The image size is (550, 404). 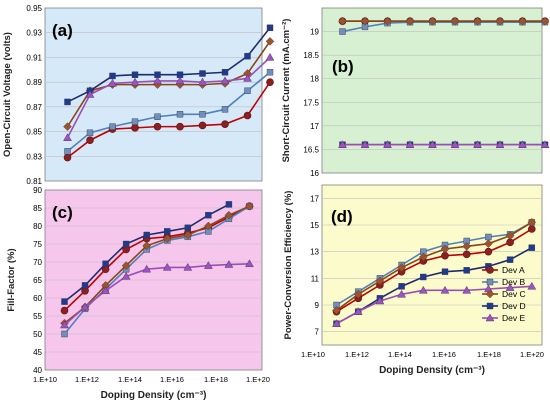 What do you see at coordinates (37, 280) in the screenshot?
I see `y-tick-label: 65` at bounding box center [37, 280].